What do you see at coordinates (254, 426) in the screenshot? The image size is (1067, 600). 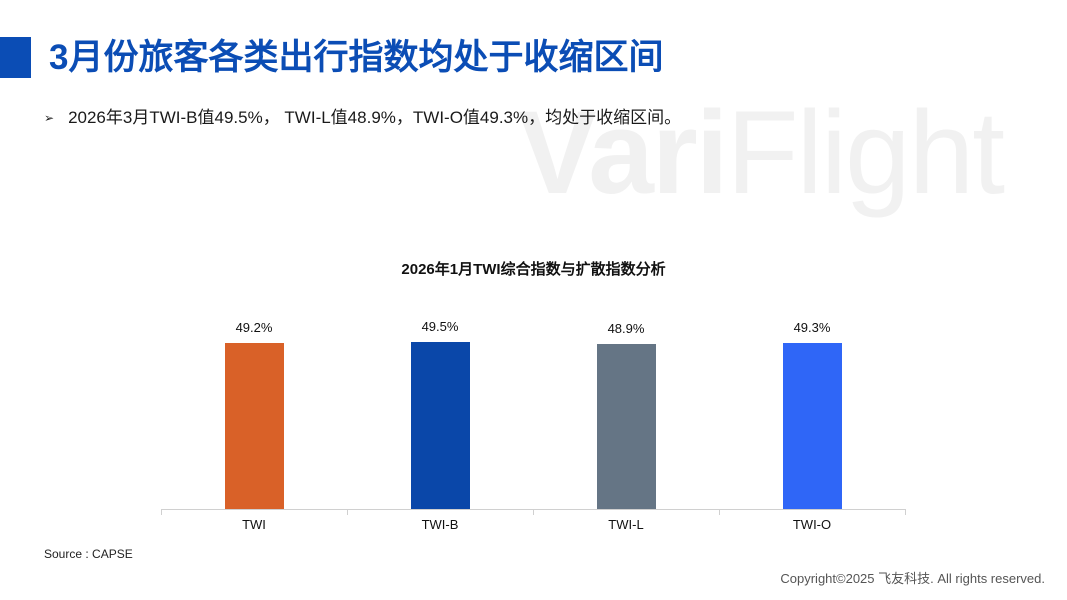 I see `bar-twi` at bounding box center [254, 426].